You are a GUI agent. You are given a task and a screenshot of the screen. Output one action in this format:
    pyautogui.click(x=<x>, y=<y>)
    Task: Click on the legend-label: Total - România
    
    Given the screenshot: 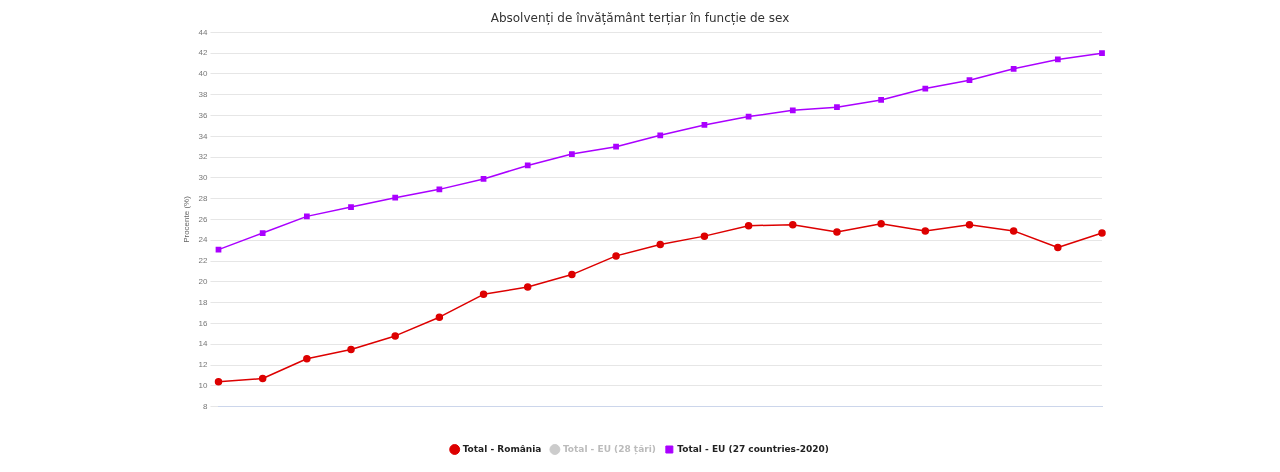 What is the action you would take?
    pyautogui.click(x=502, y=448)
    